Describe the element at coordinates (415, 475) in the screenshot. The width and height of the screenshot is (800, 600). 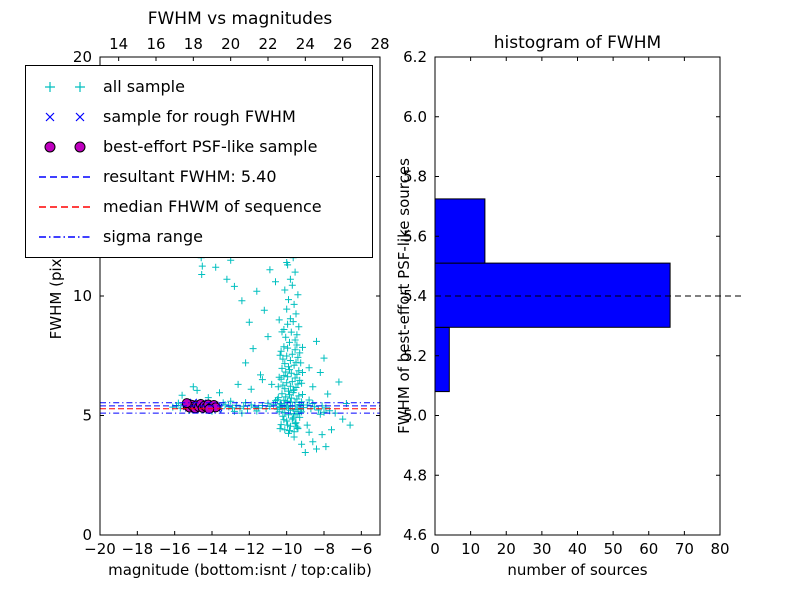
I see `svg-text: 4.8` at that location.